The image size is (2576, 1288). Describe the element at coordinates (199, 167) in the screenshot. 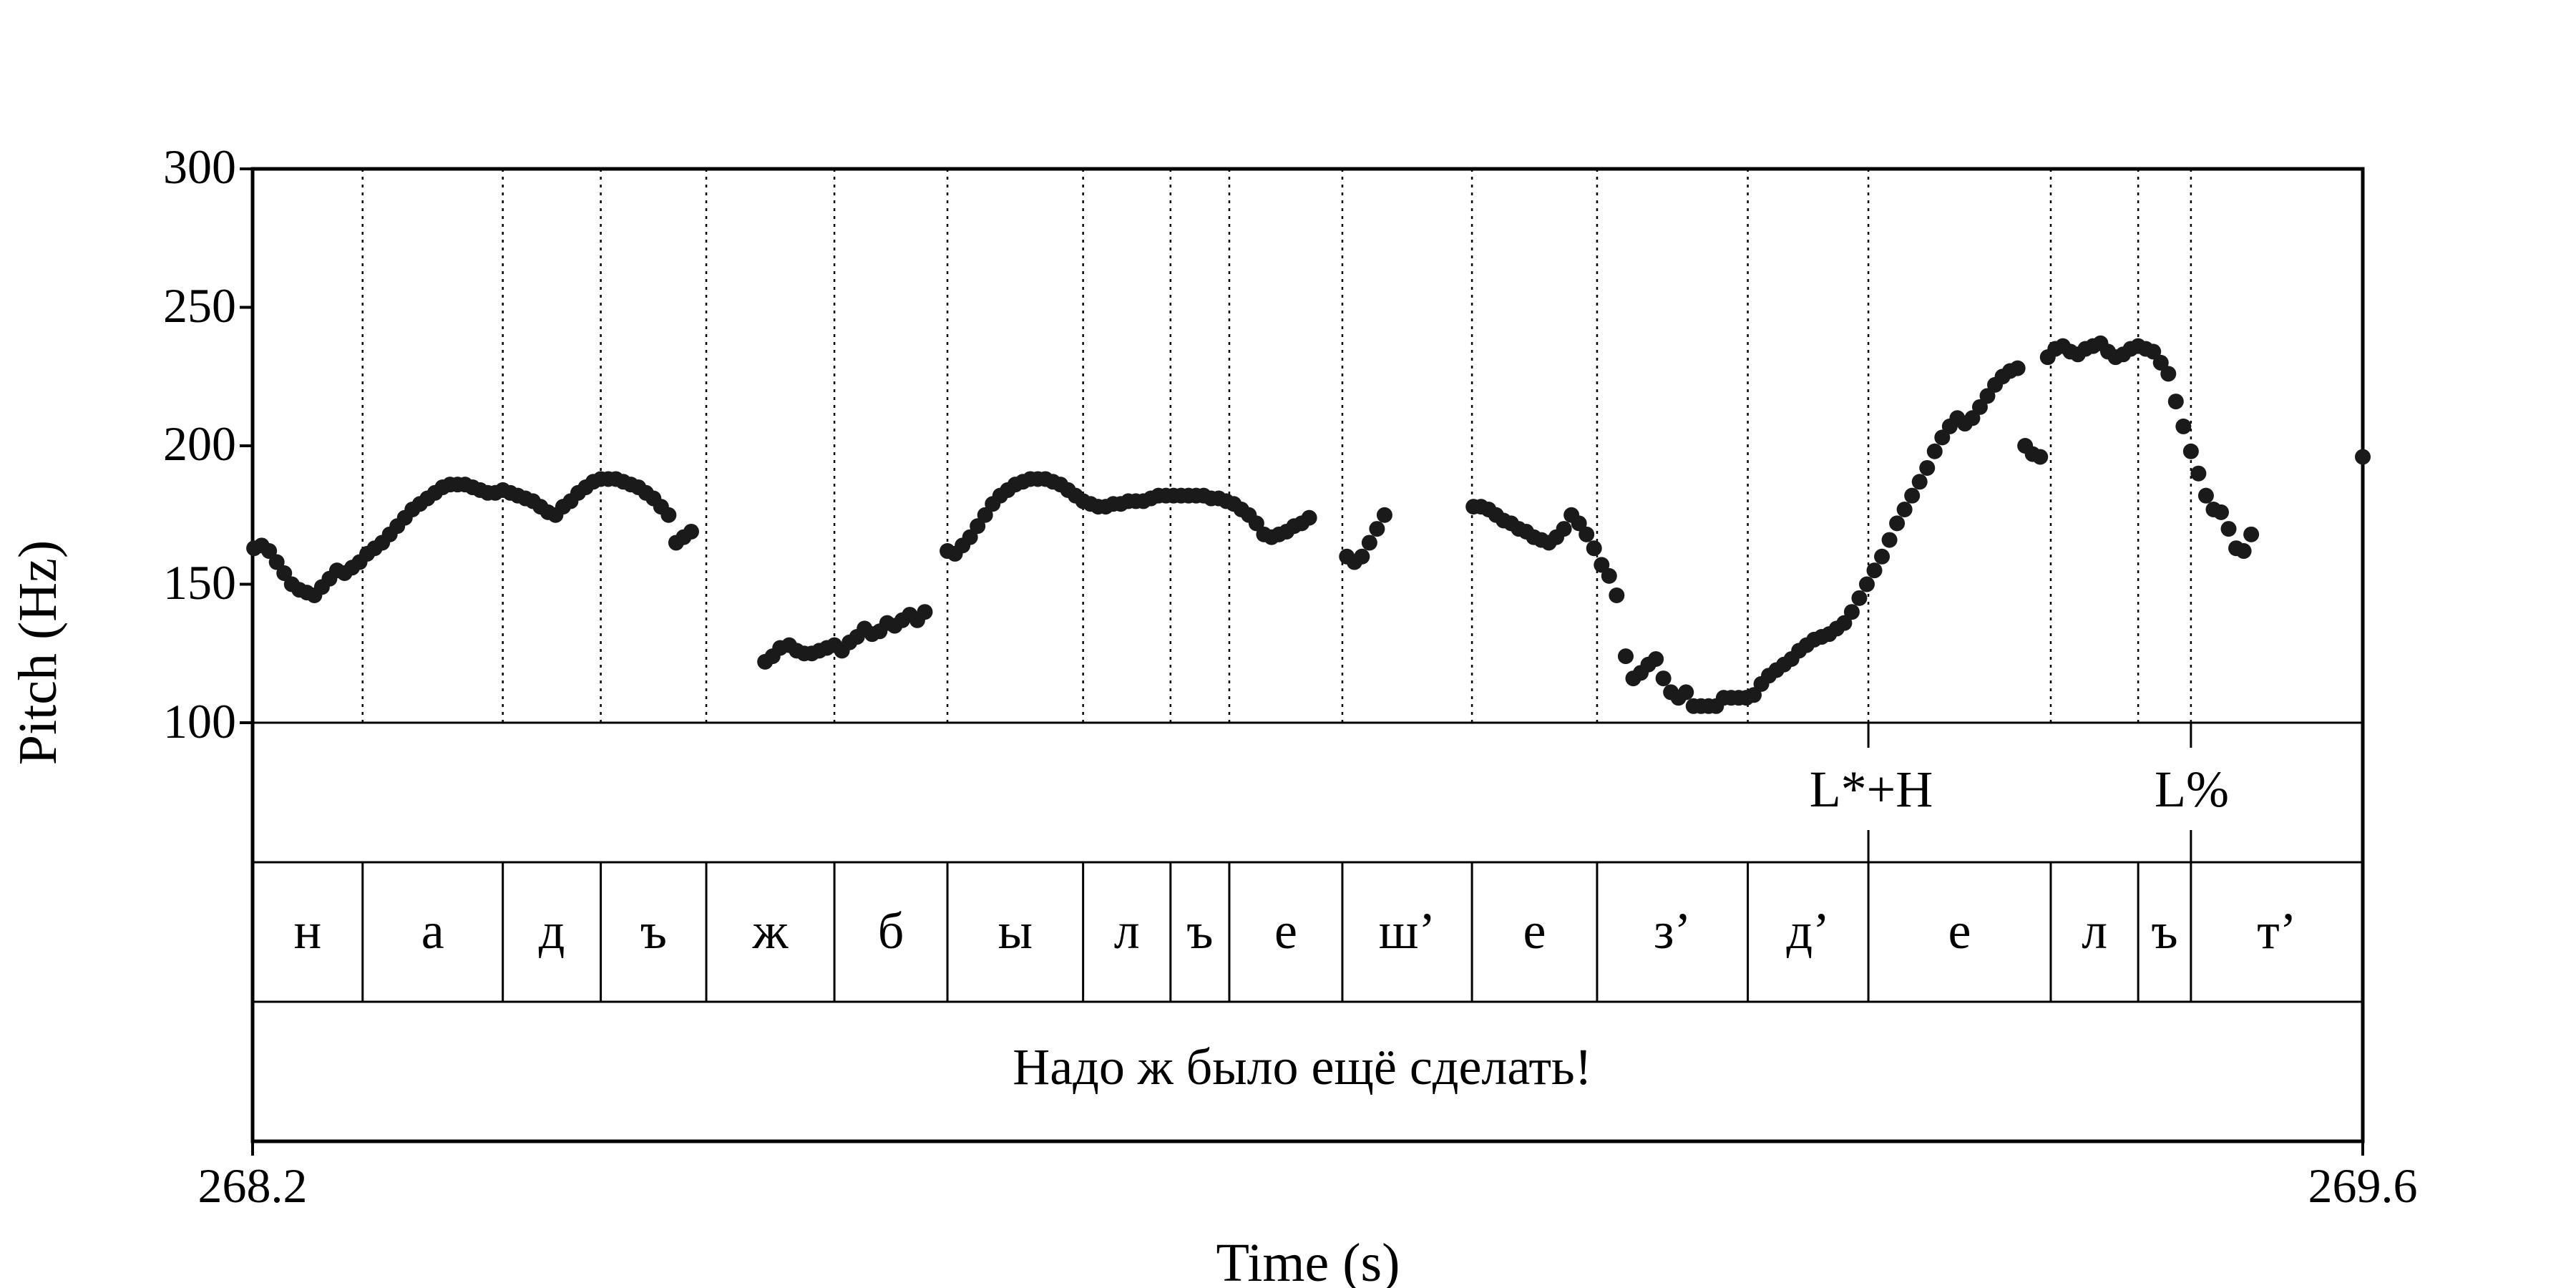

I see `y-tick-label-300: 300` at that location.